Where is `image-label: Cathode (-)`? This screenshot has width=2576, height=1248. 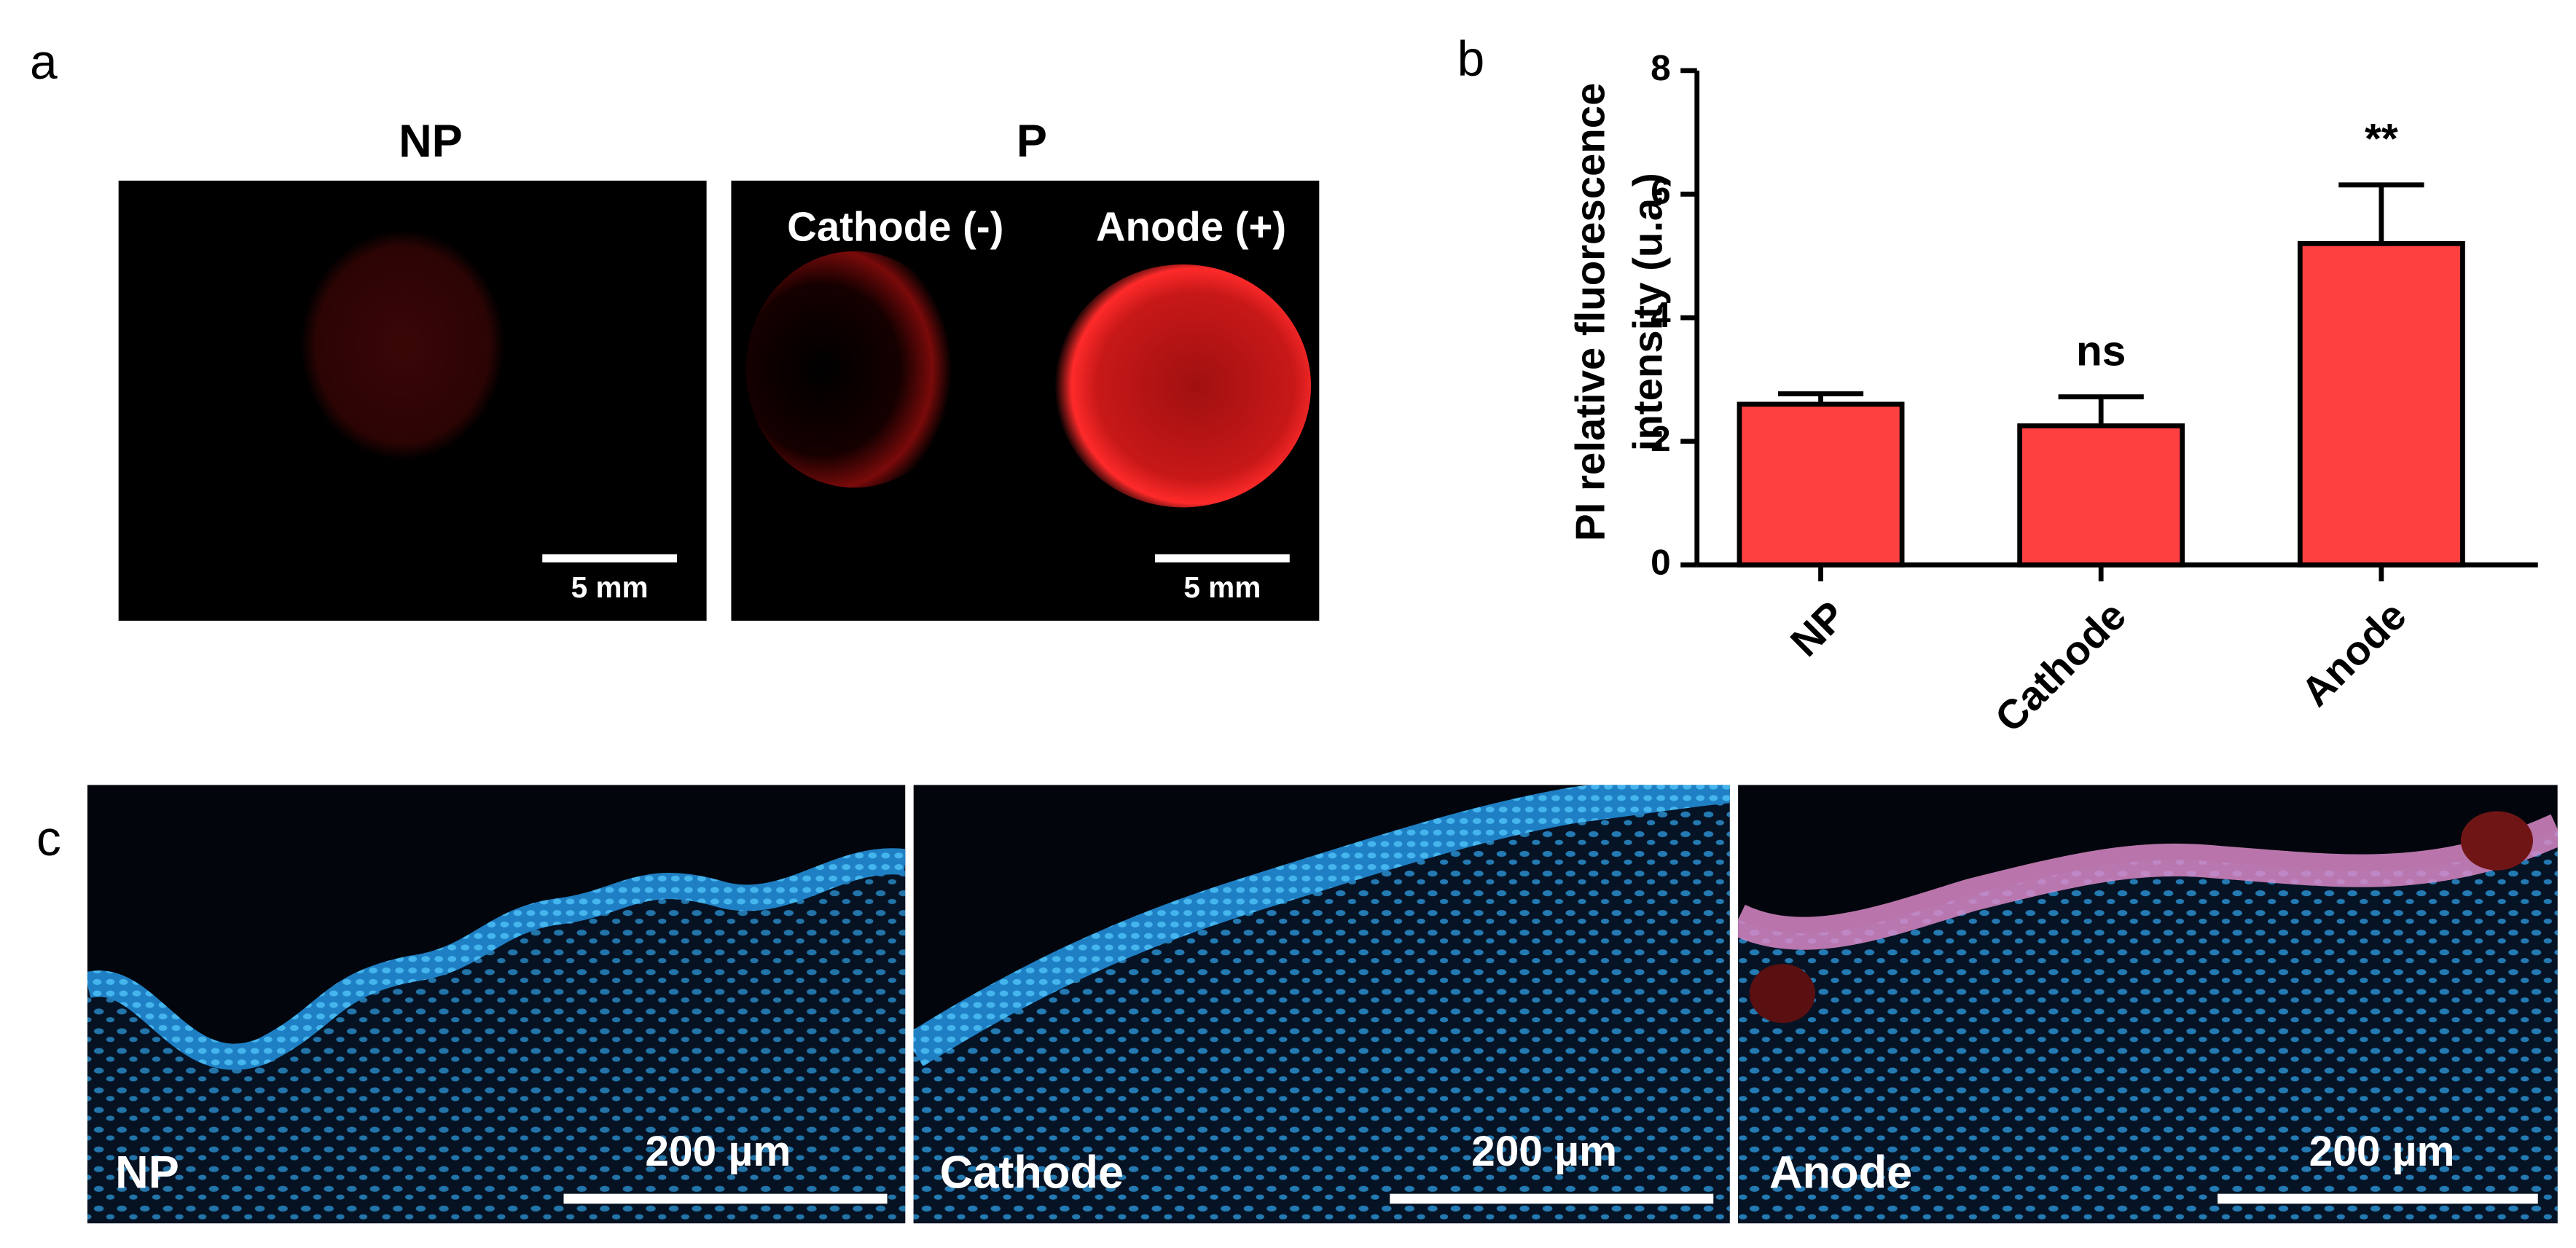 image-label: Cathode (-) is located at coordinates (895, 226).